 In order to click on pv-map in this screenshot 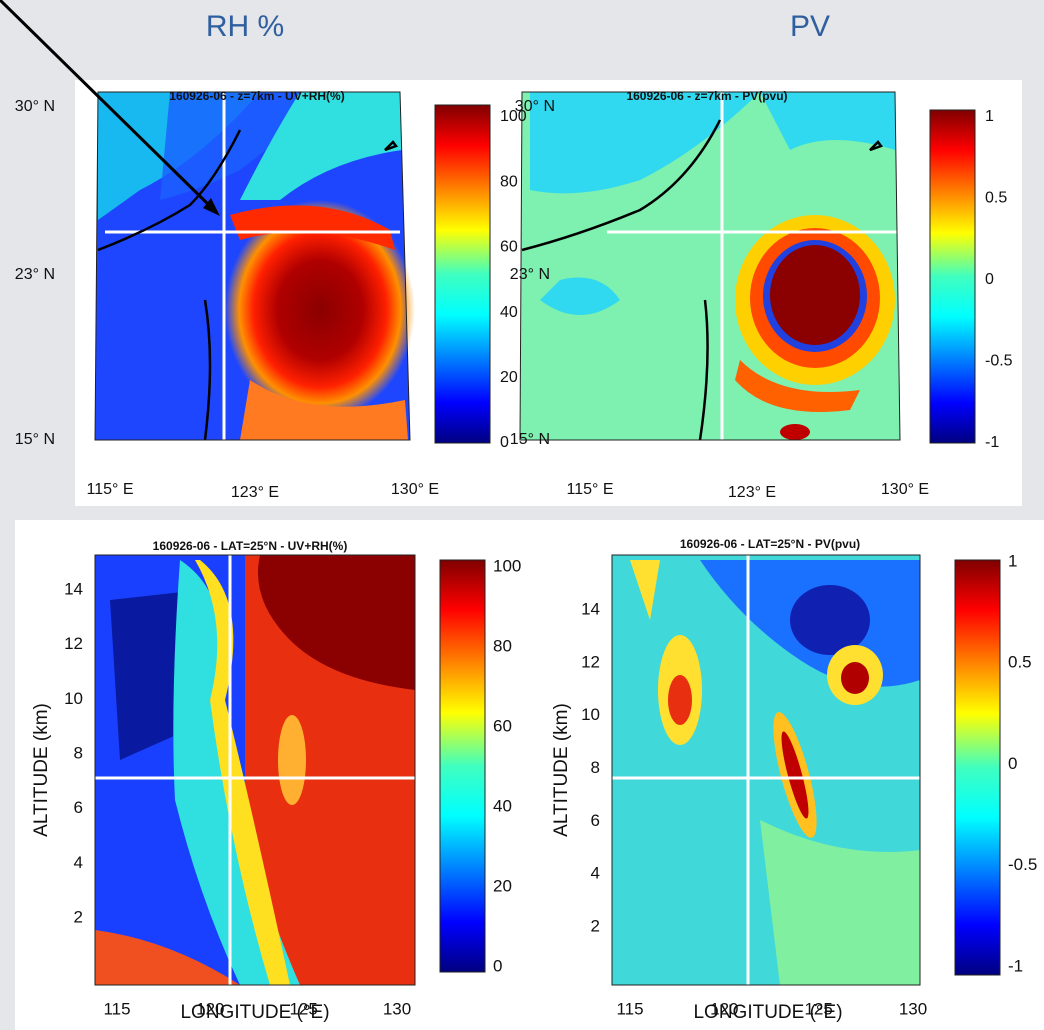, I will do `click(710, 266)`.